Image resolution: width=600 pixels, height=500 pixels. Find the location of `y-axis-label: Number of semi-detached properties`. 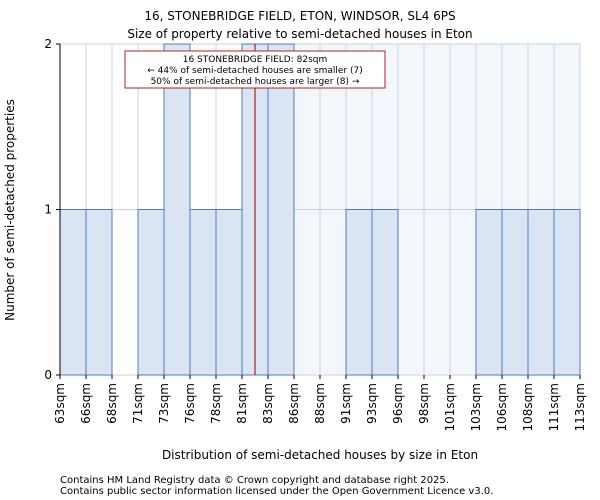

y-axis-label: Number of semi-detached properties is located at coordinates (10, 210).